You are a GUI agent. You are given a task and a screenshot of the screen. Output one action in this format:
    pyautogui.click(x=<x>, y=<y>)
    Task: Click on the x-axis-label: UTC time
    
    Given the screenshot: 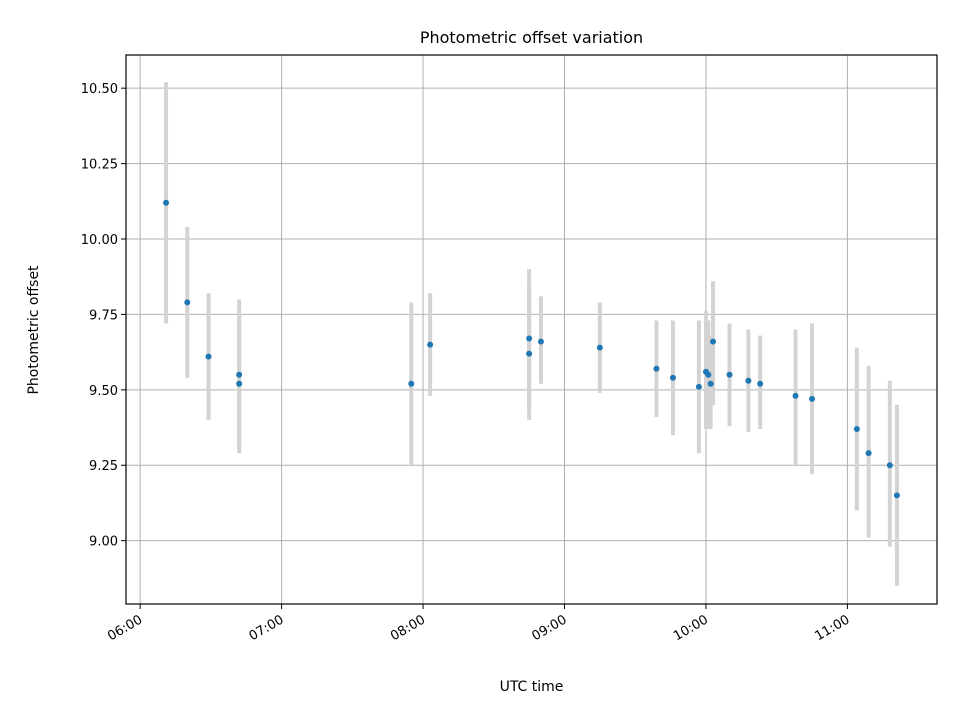 What is the action you would take?
    pyautogui.click(x=532, y=687)
    